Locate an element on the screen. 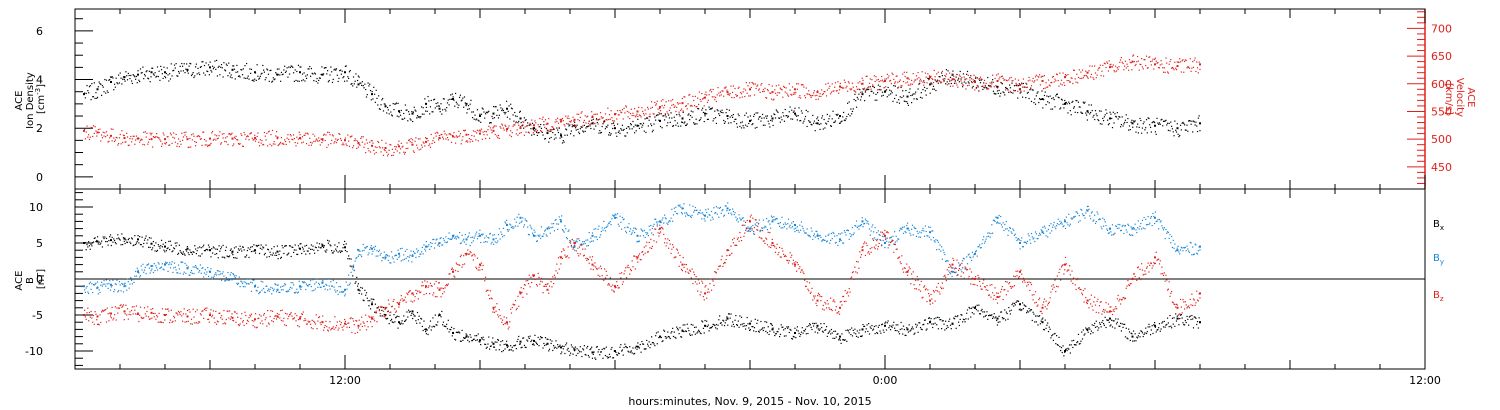  density-point is located at coordinates (907, 96).